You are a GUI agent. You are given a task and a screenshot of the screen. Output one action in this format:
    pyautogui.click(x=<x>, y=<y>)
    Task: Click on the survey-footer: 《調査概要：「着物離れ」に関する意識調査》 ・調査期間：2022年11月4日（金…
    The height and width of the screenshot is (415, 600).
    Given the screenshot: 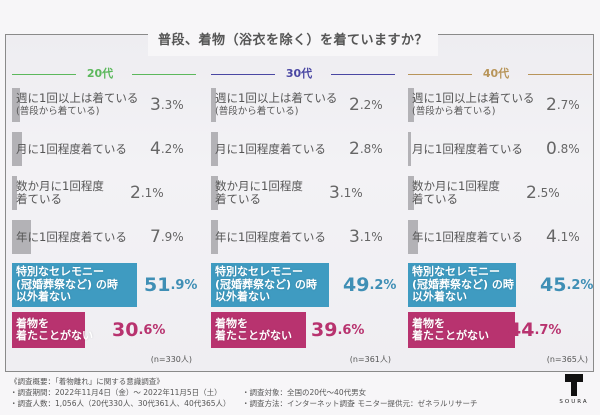 What is the action you would take?
    pyautogui.click(x=280, y=392)
    